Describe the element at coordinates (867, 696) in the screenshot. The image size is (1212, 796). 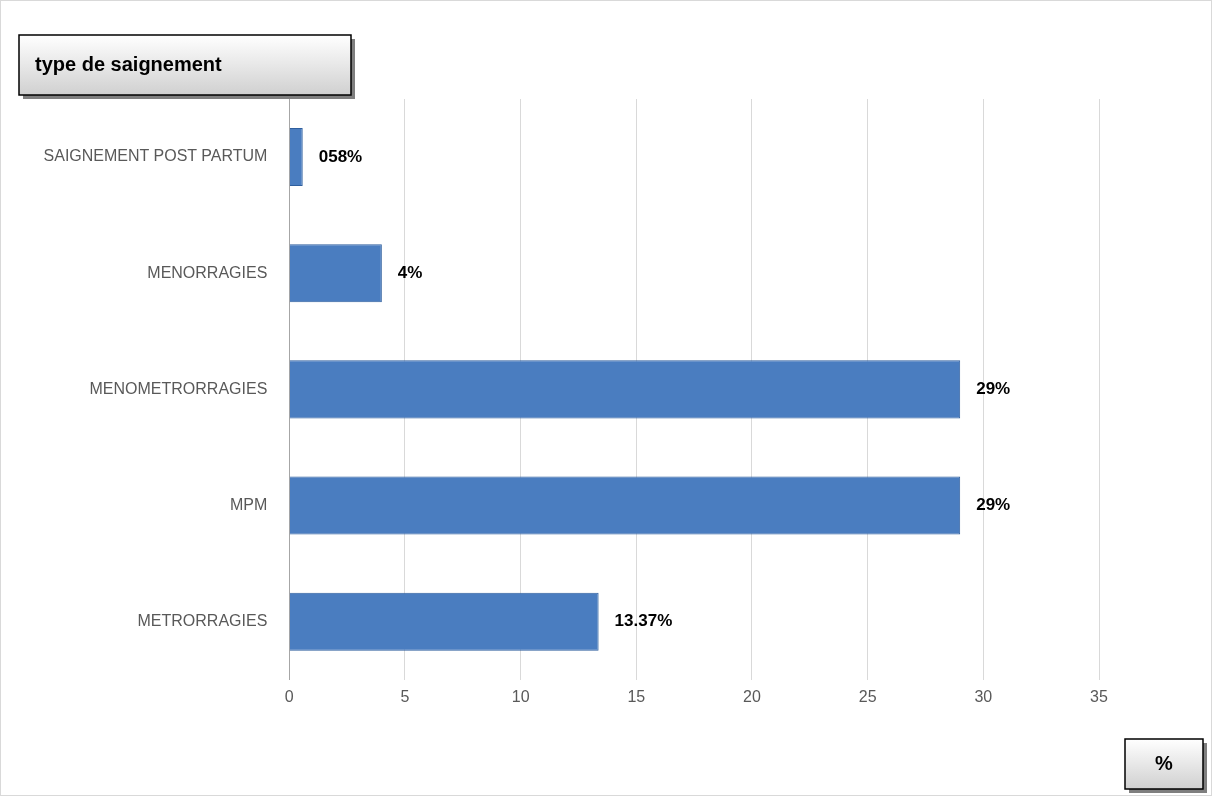
I see `x-tick-label: 25` at that location.